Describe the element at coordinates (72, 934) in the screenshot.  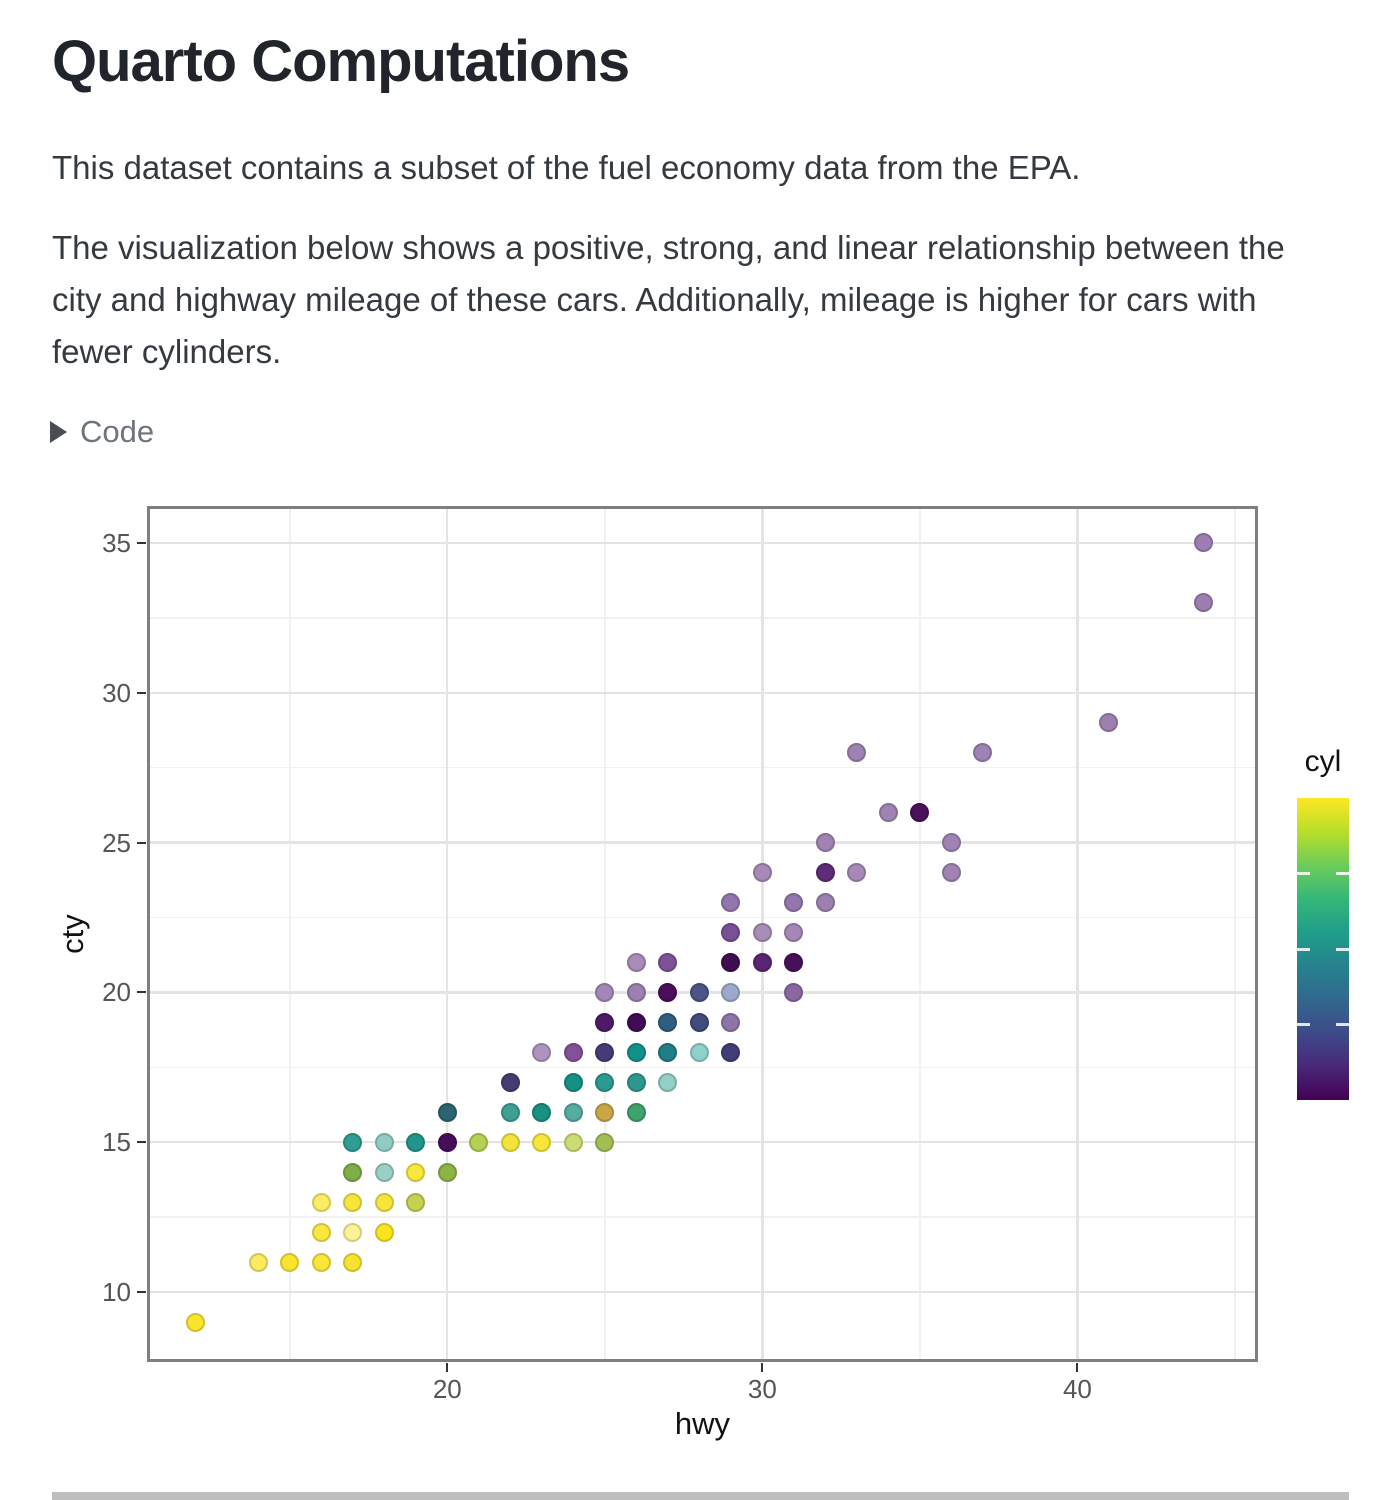
I see `y-axis-title: cty` at that location.